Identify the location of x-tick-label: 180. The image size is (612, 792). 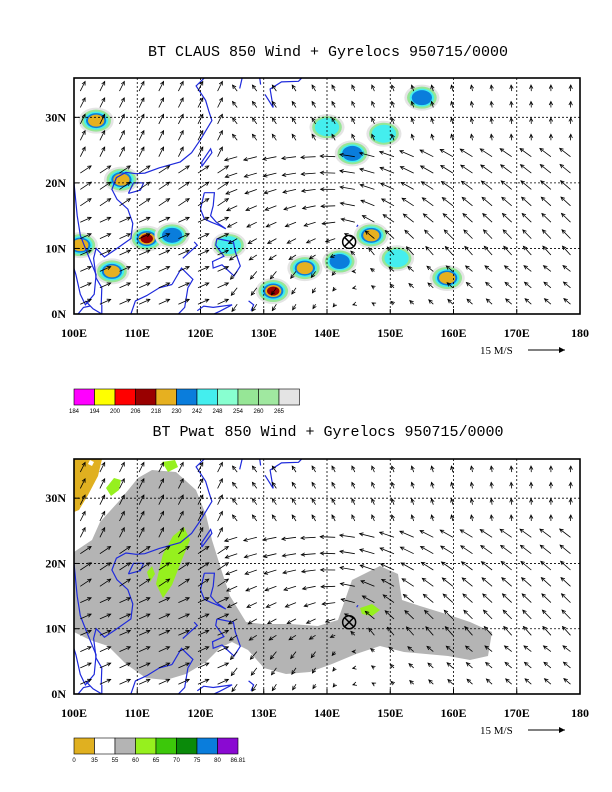
(580, 333).